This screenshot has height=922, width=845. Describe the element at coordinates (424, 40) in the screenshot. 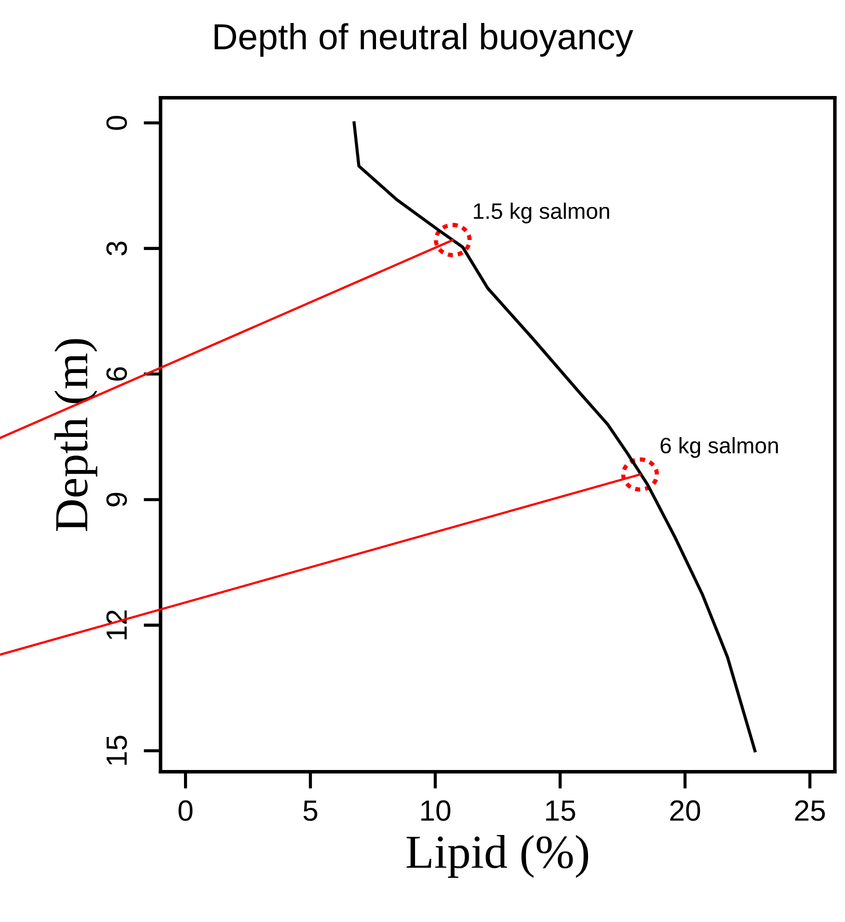

I see `chart-title: Depth of neutral buoyancy` at that location.